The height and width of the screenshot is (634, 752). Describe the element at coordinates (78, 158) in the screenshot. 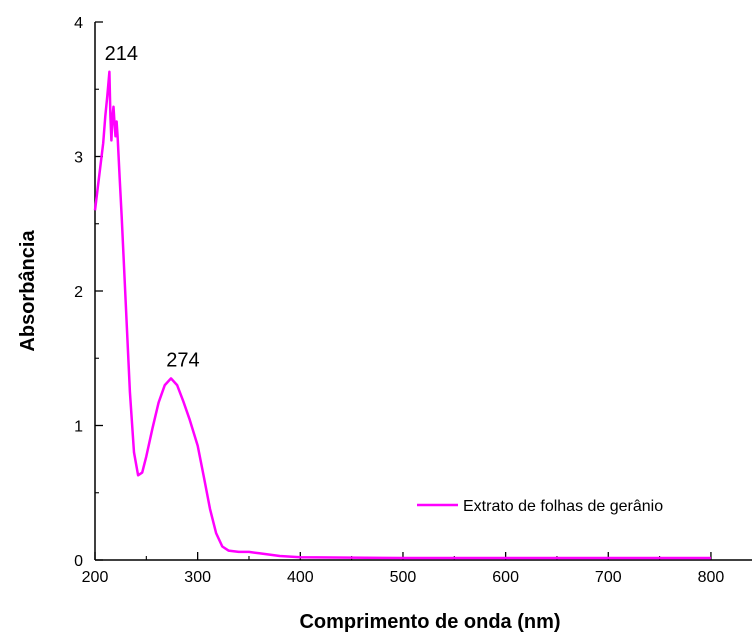

I see `y-tick-label-3: 3` at that location.